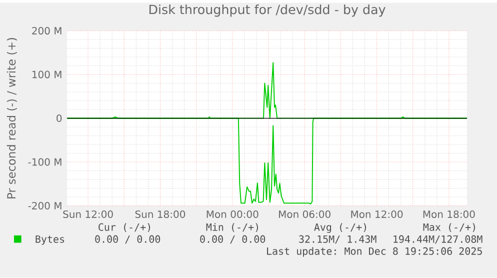  I want to click on text: Max (-/+), so click(449, 227).